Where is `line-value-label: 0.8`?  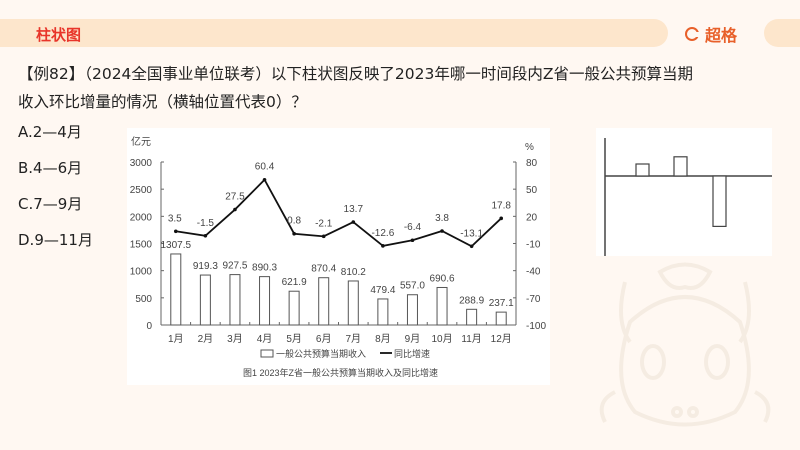 line-value-label: 0.8 is located at coordinates (294, 221).